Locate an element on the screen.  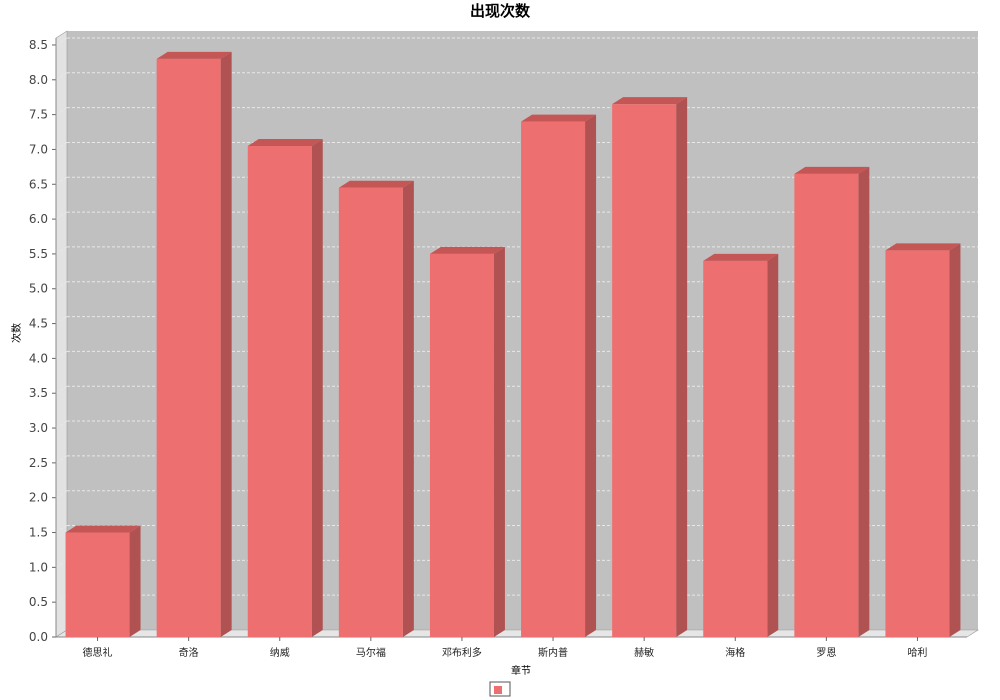
plot-side-wall is located at coordinates (61, 334).